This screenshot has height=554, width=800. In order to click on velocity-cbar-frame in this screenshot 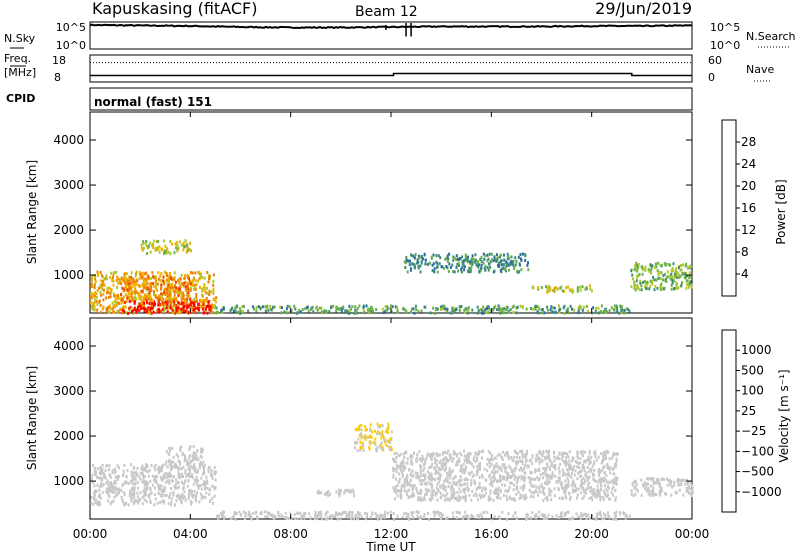, I will do `click(729, 421)`.